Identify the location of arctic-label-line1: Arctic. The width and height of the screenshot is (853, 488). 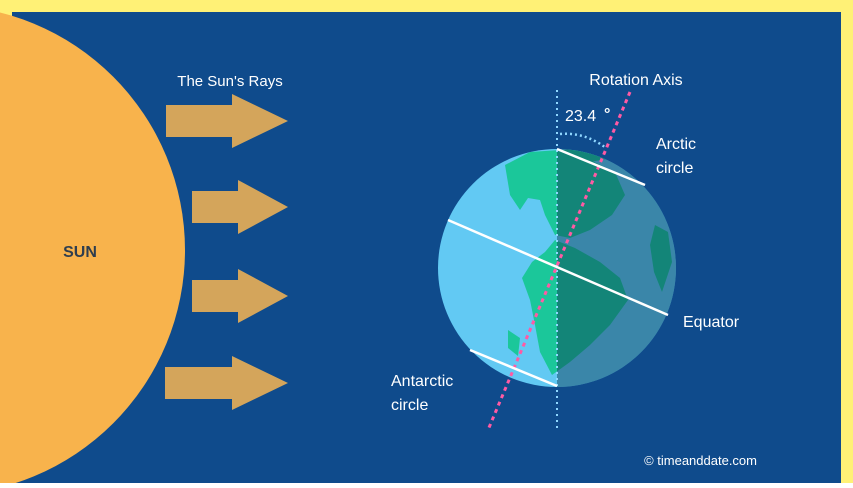
(676, 144).